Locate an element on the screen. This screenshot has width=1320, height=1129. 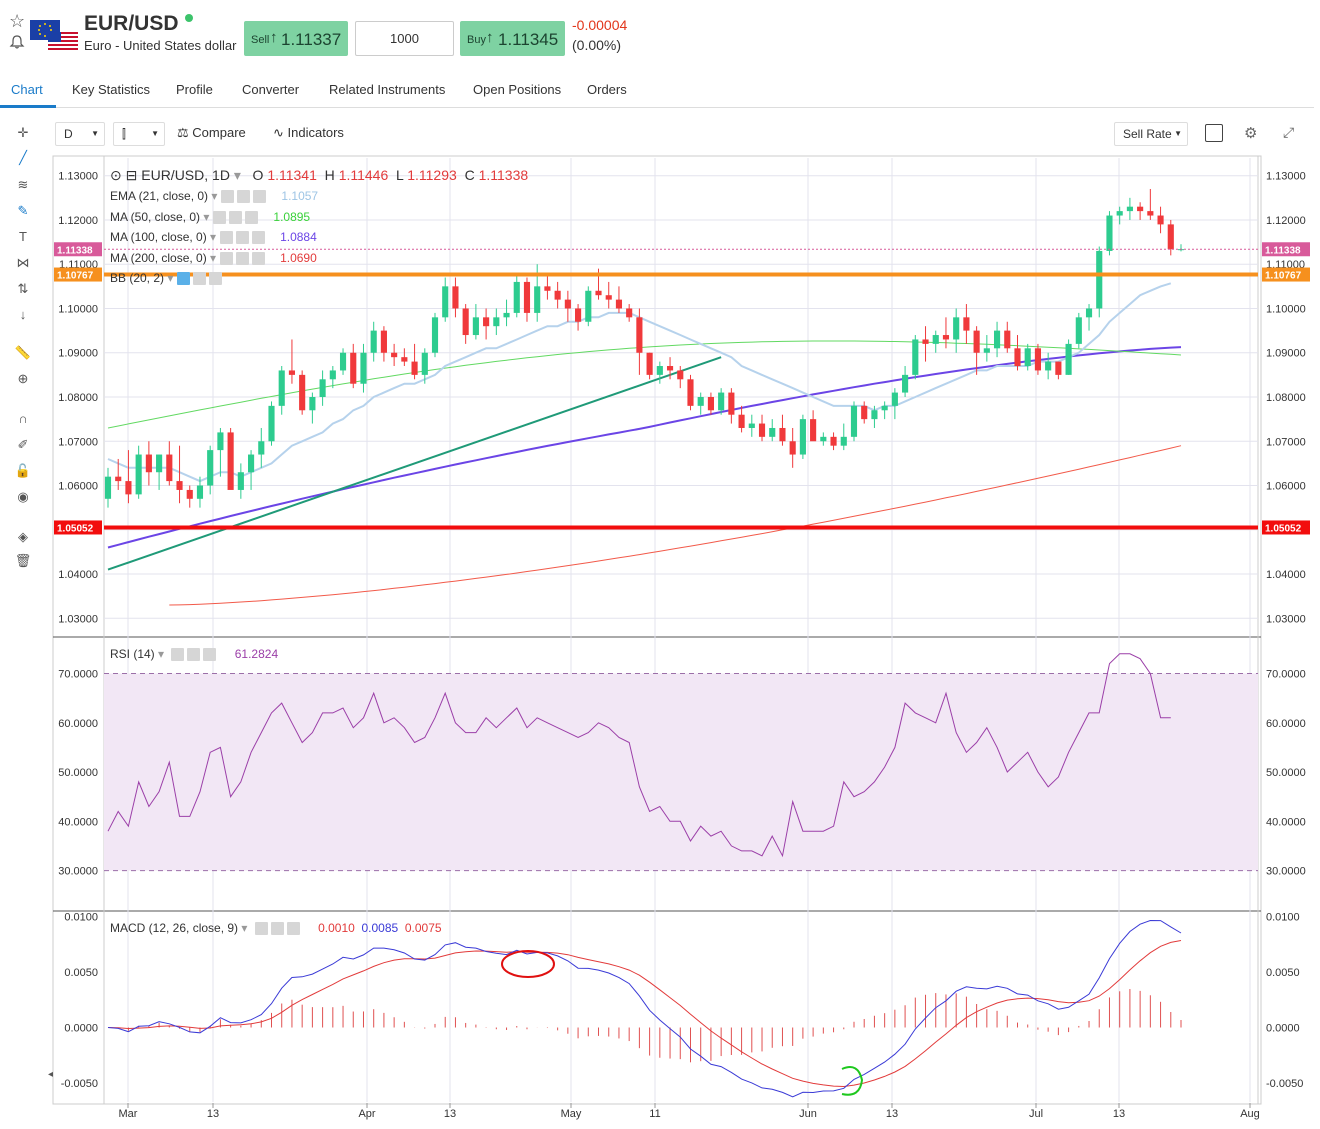
buy-button: Buy ↑ 1.11345 is located at coordinates (512, 38).